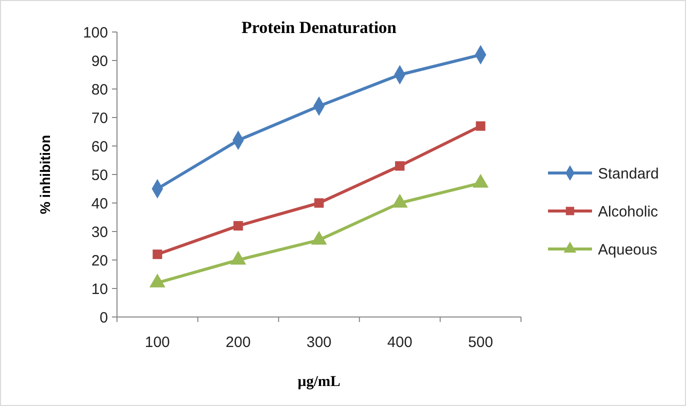  Describe the element at coordinates (319, 382) in the screenshot. I see `x-axis-title: µg/mL` at that location.